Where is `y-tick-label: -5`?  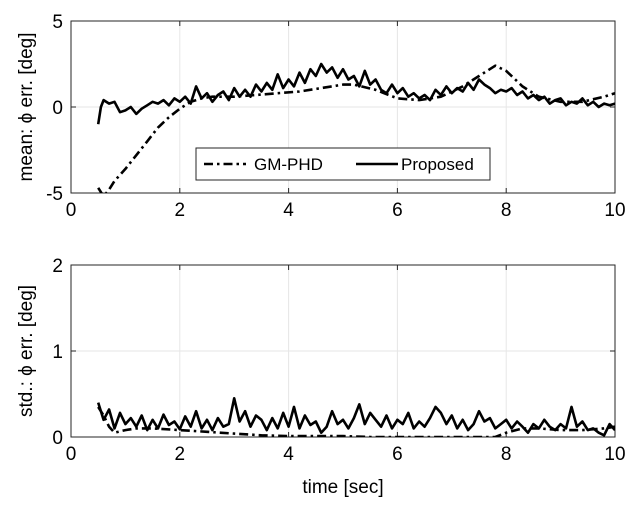
y-tick-label: -5 is located at coordinates (54, 194).